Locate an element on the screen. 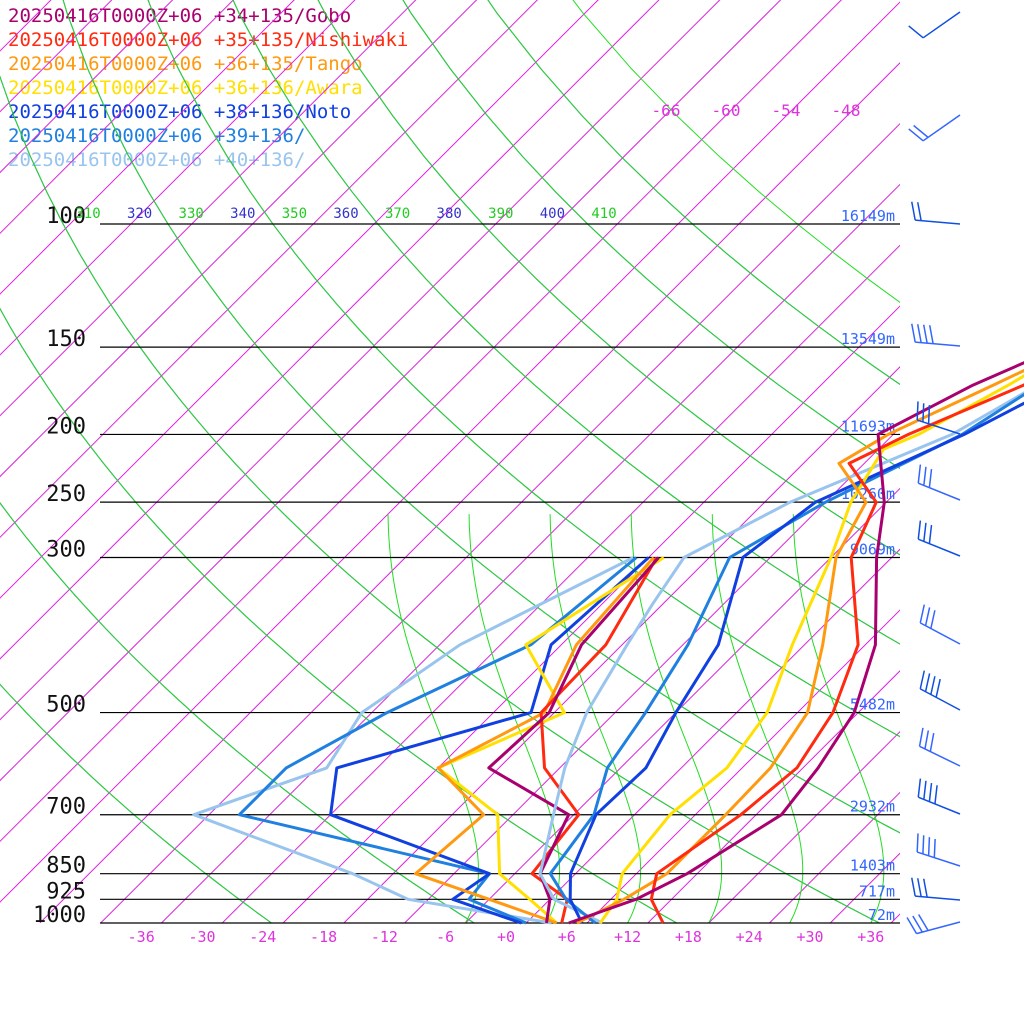 The image size is (1024, 1024). legend-entry: 20250416T0000Z+06 +36+136/Awara is located at coordinates (185, 88).